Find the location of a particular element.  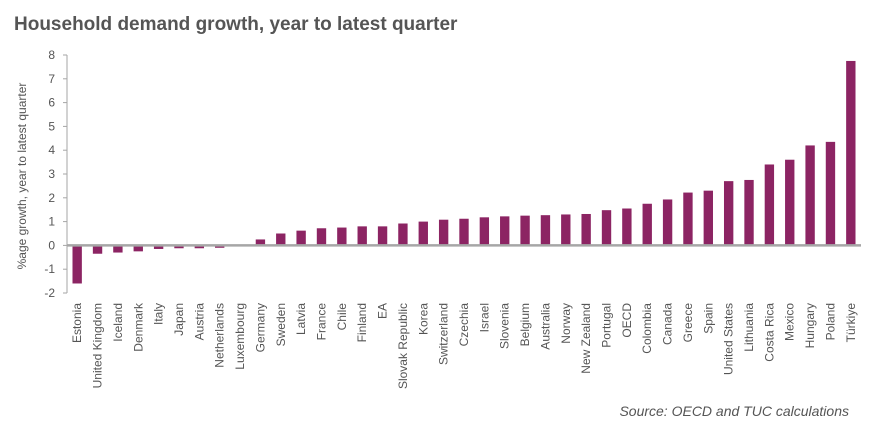

bar-sweden is located at coordinates (281, 239).